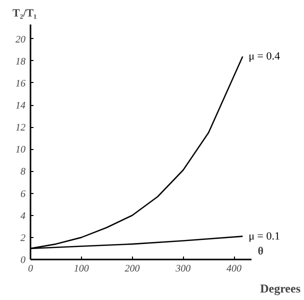 This screenshot has width=304, height=300. I want to click on y-tick-label: 12, so click(21, 128).